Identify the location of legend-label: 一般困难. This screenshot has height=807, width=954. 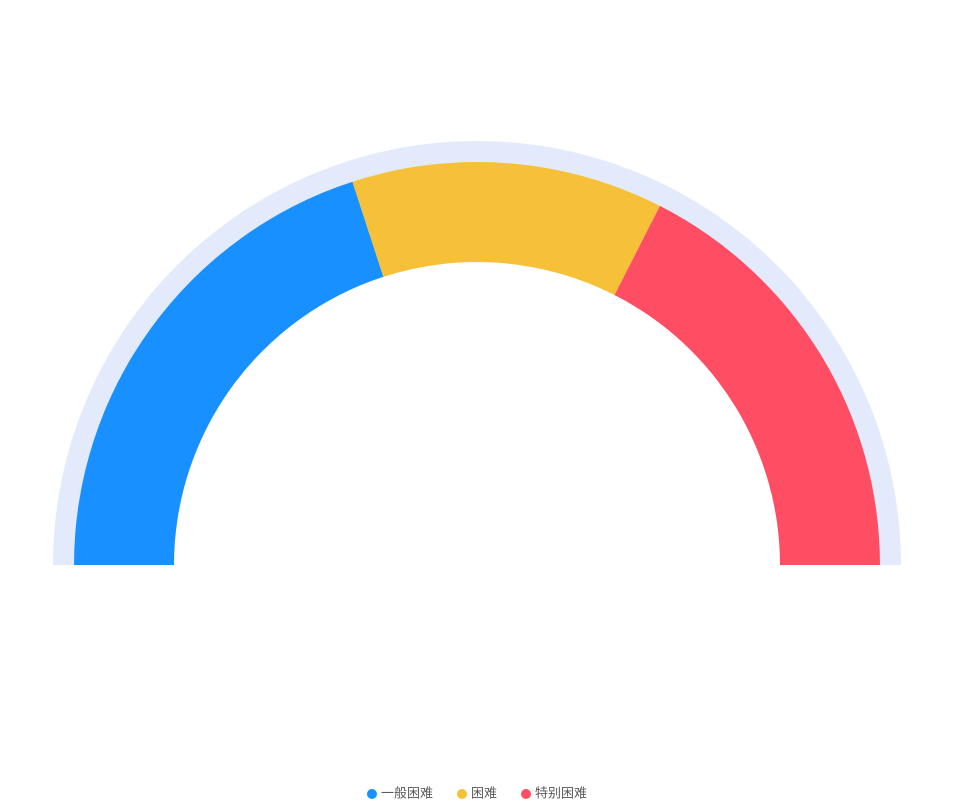
(407, 794).